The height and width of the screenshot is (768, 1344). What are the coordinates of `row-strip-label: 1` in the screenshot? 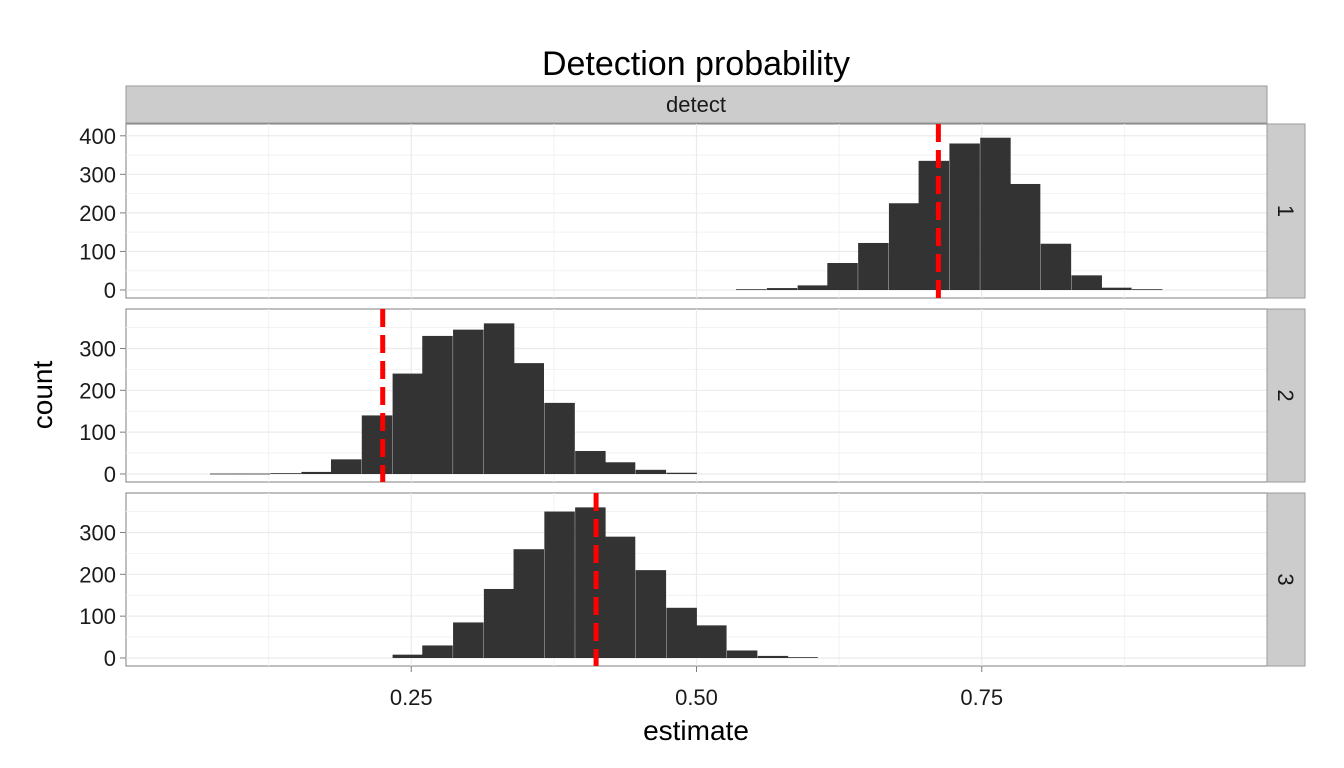 It's located at (1285, 211).